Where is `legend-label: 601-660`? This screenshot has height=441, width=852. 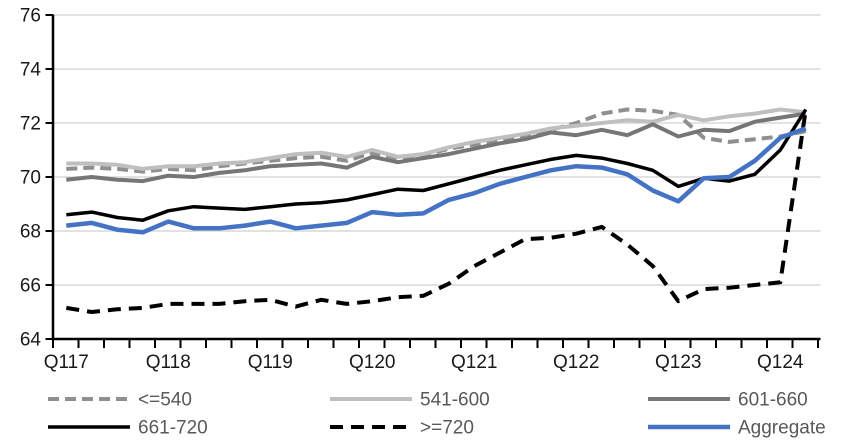
legend-label: 601-660 is located at coordinates (773, 400).